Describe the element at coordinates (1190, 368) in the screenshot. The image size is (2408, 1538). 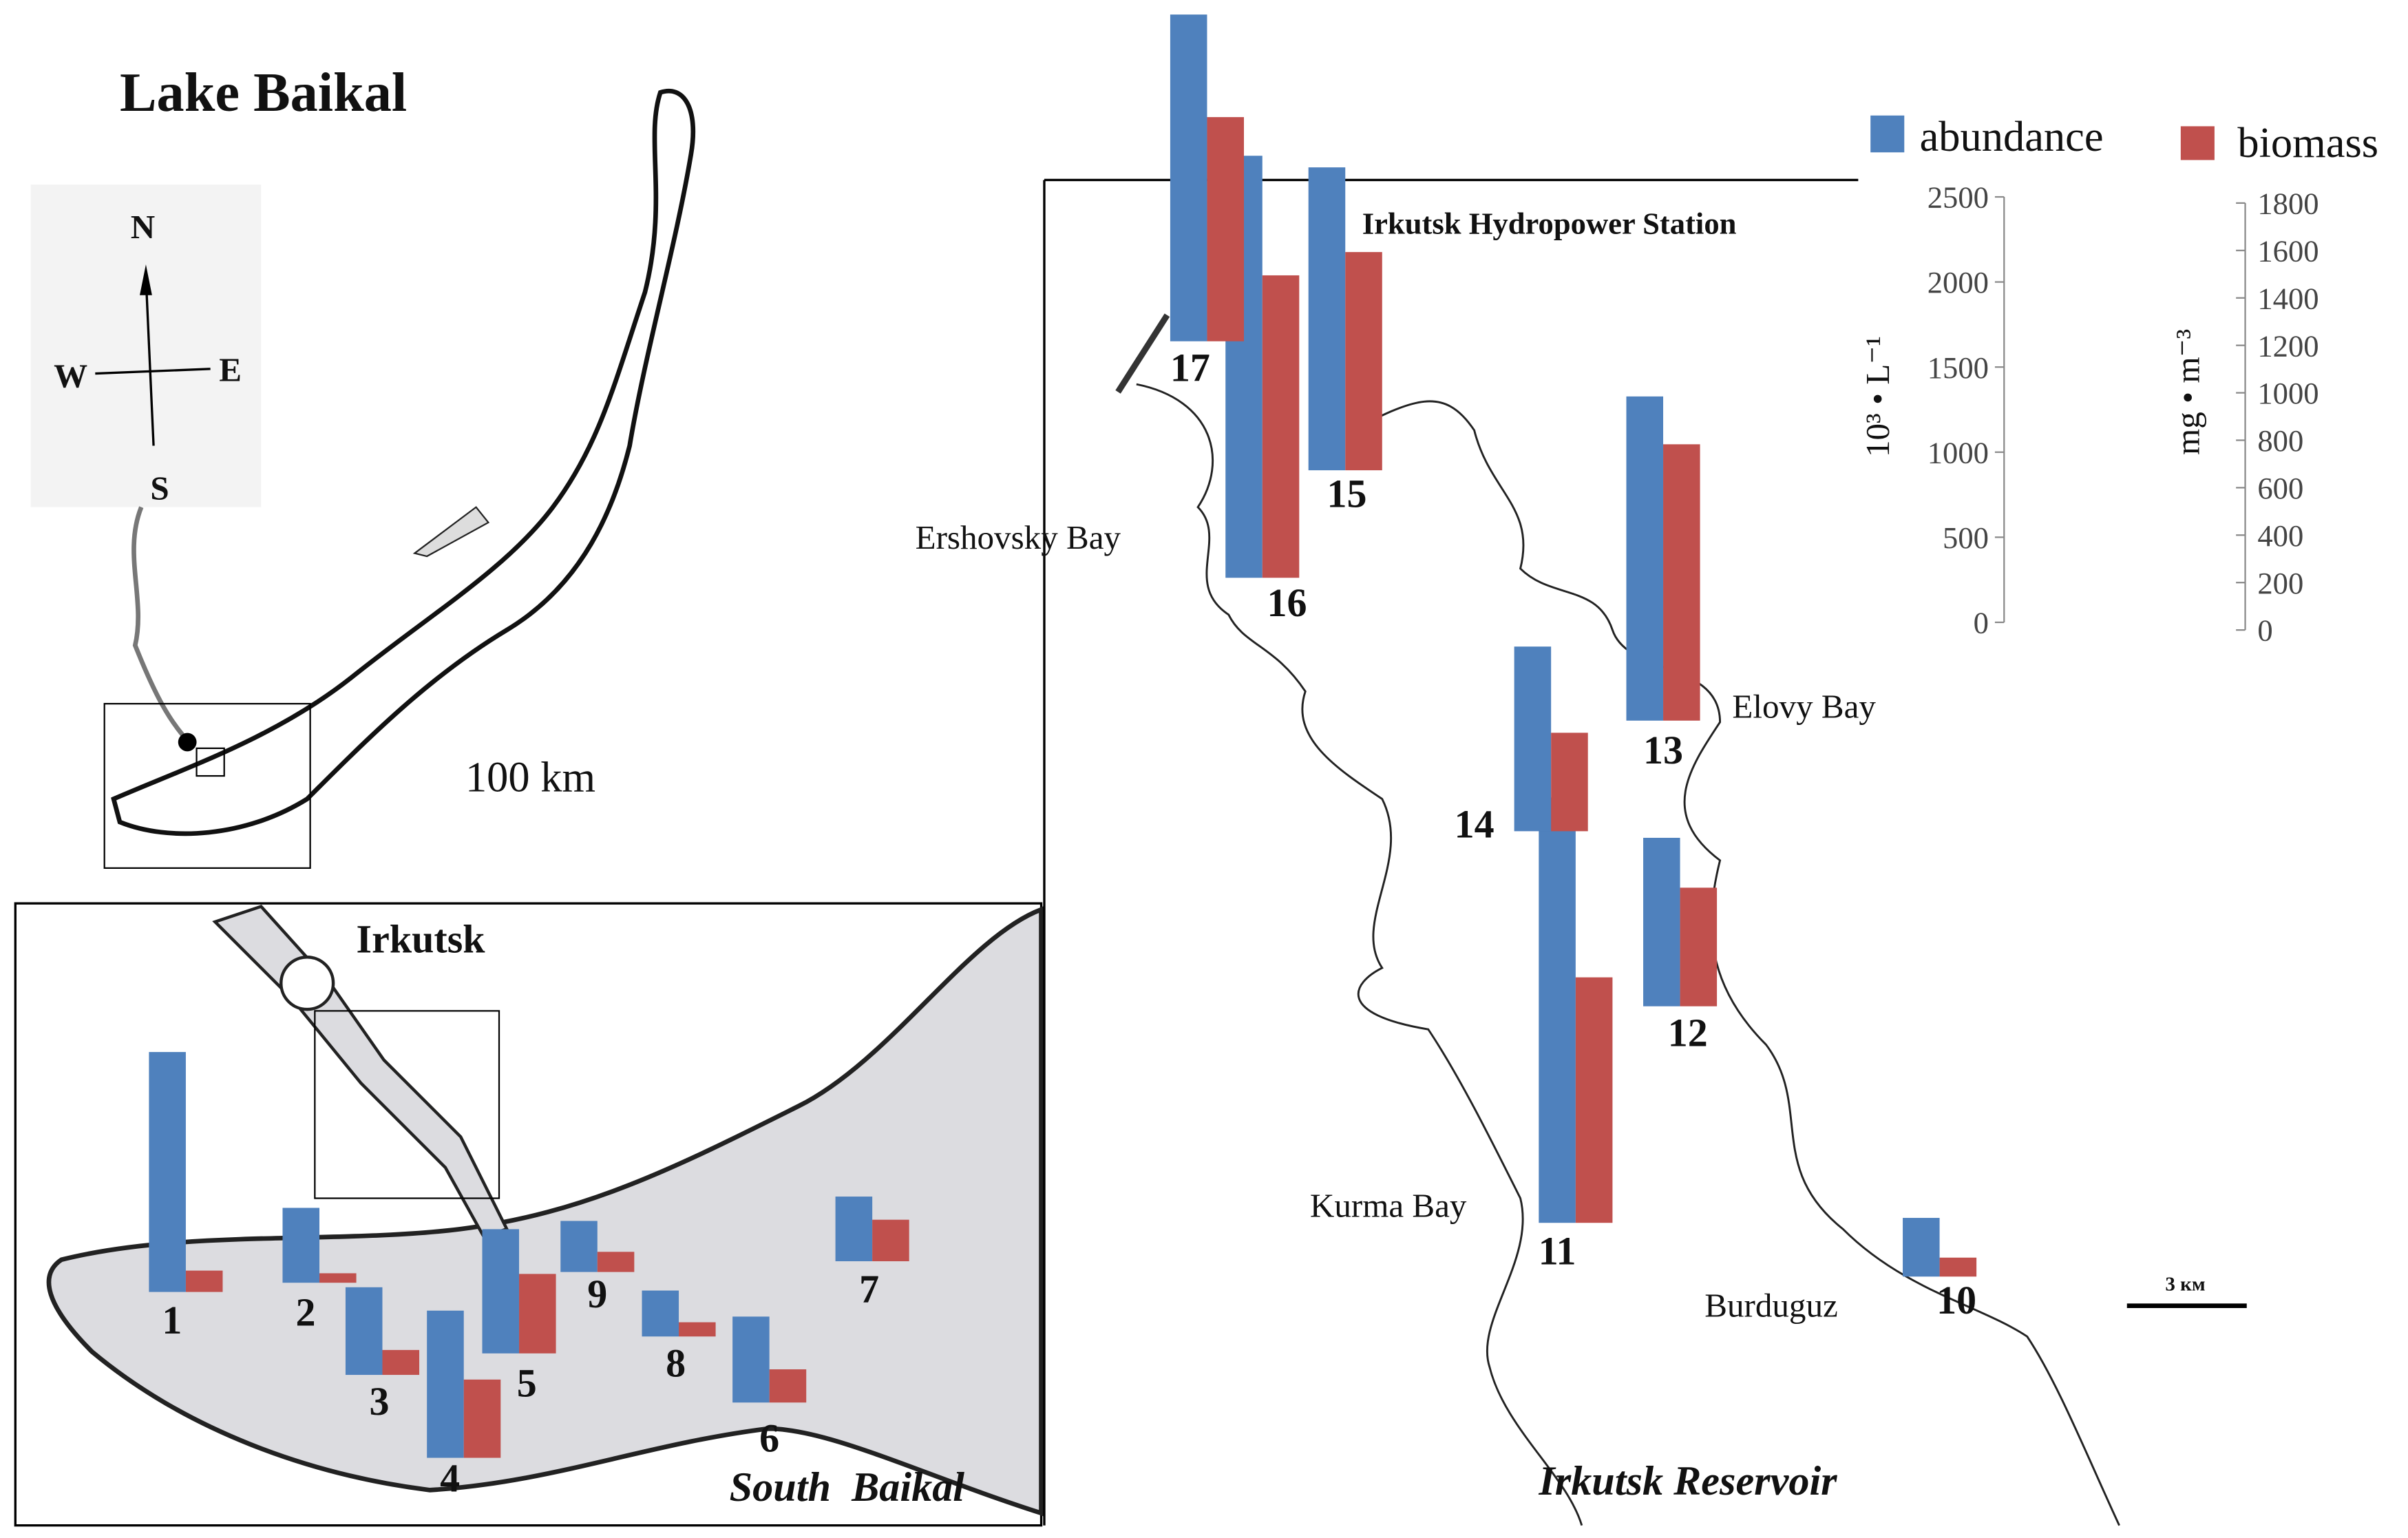
I see `station-label: 17` at that location.